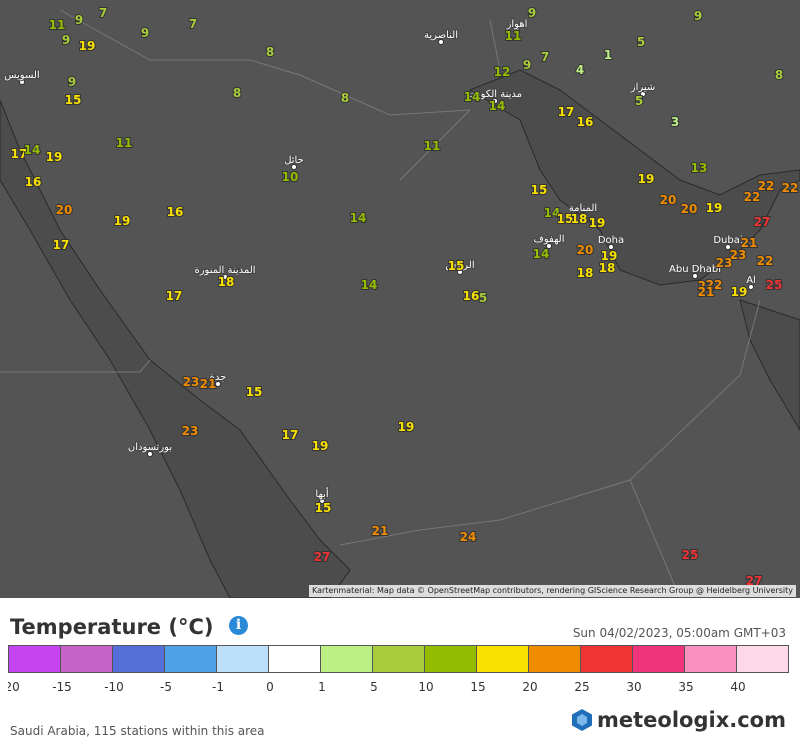 The image size is (800, 750). I want to click on station-temperature: 10, so click(290, 177).